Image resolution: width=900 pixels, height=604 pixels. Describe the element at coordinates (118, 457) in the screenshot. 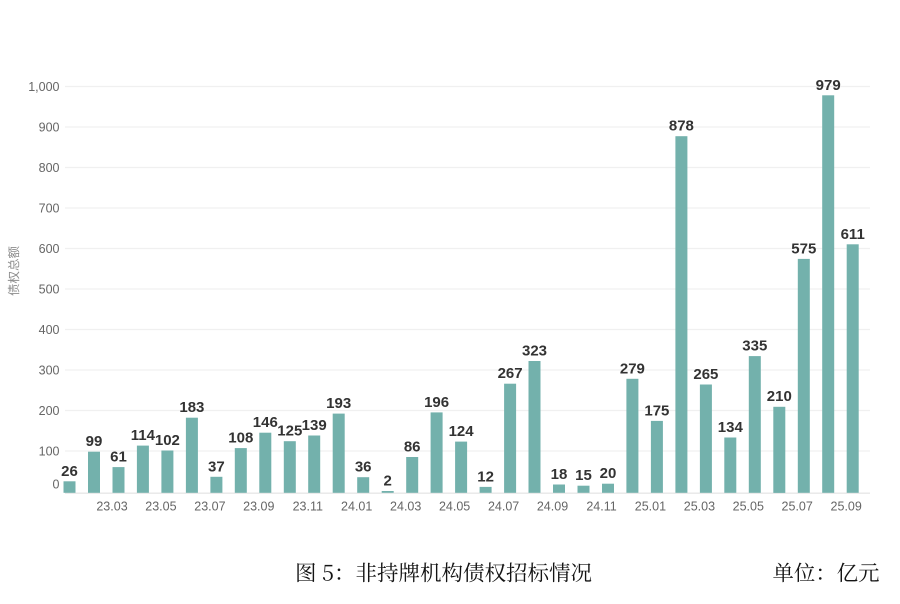

I see `svg-text: 61` at that location.